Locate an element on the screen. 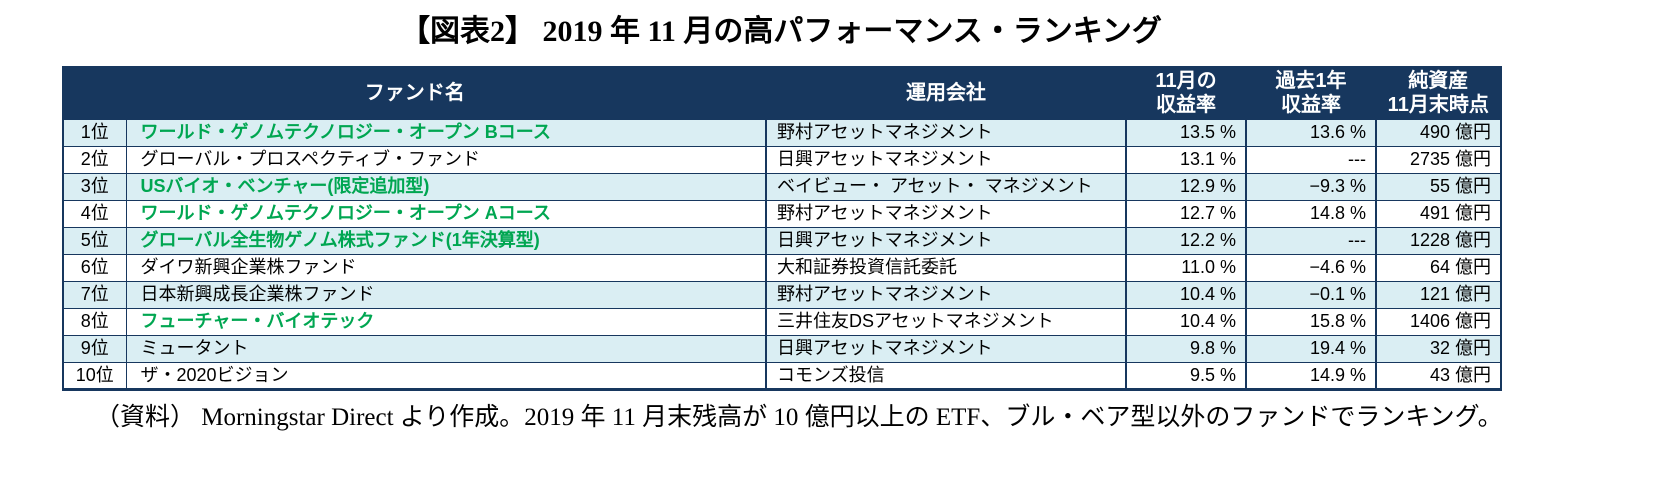 This screenshot has height=484, width=1655. year-return-cell: 14.9 % is located at coordinates (1311, 375).